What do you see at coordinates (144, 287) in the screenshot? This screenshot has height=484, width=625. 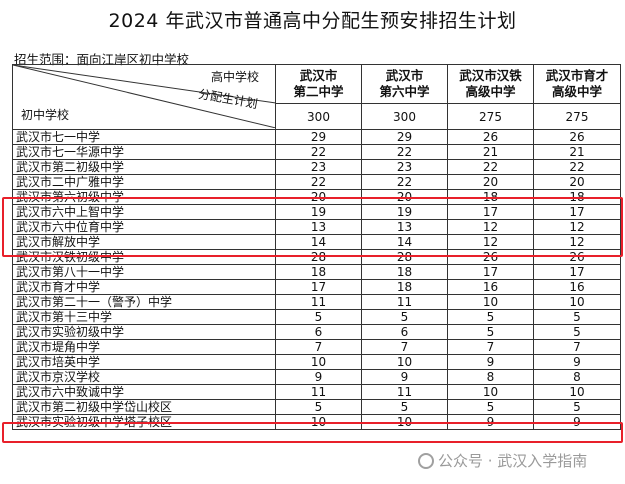 I see `junior-school-name: 武汉市育才中学` at bounding box center [144, 287].